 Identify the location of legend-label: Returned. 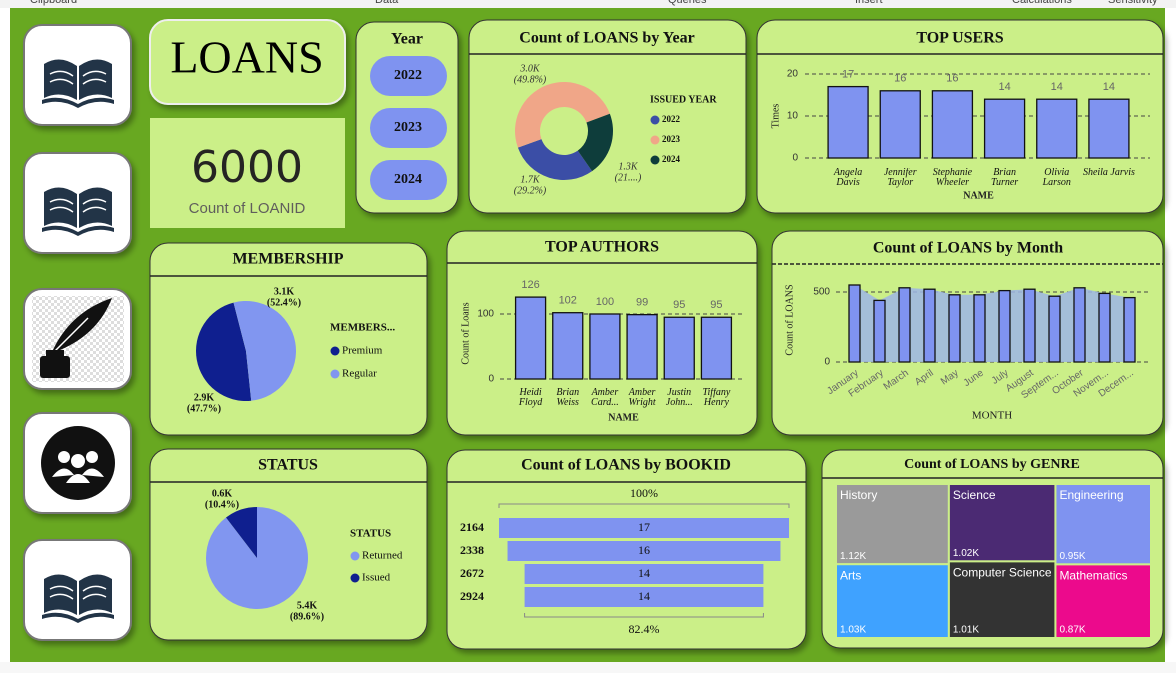
(382, 556).